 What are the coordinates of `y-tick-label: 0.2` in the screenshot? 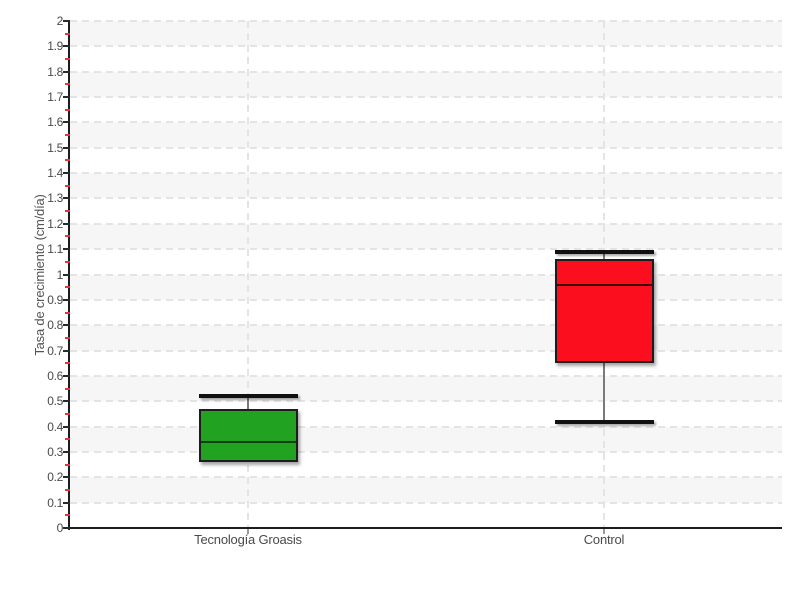 It's located at (55, 477).